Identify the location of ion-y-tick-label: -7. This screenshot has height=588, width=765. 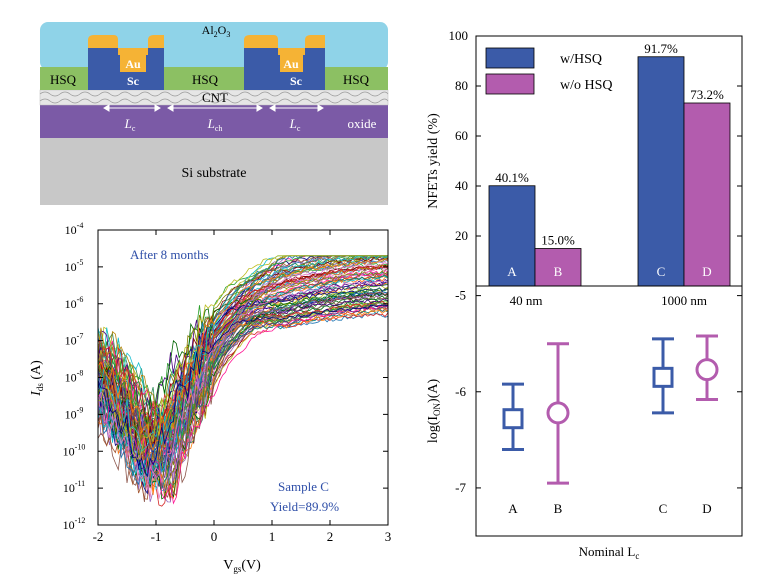
(460, 487).